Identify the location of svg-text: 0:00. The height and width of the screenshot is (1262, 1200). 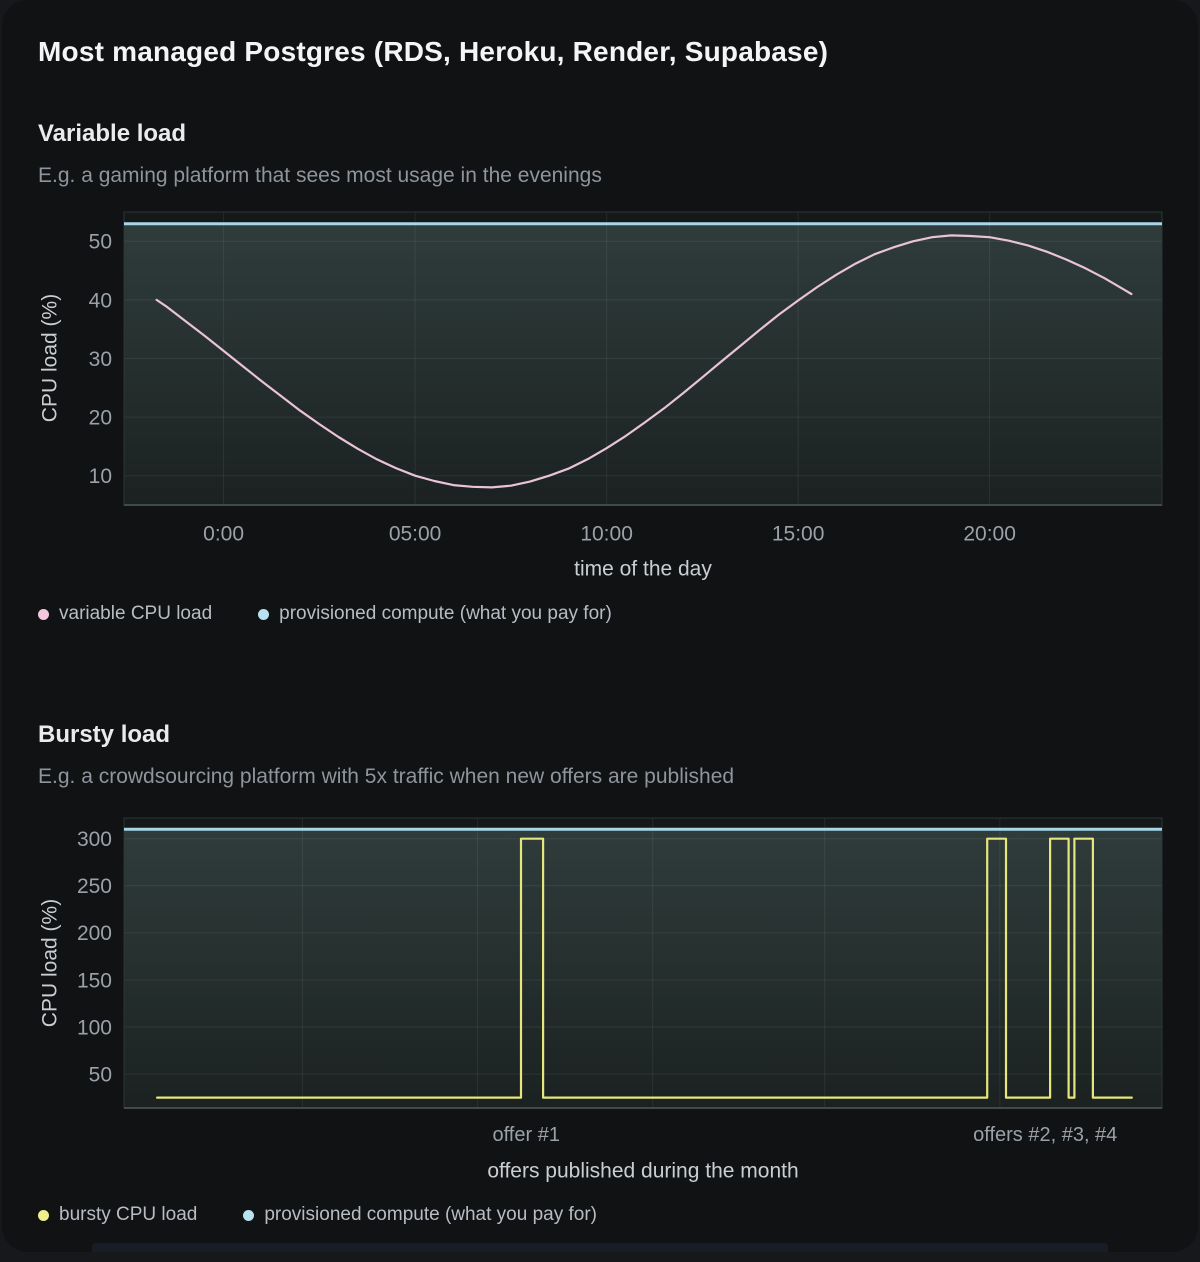
(223, 533).